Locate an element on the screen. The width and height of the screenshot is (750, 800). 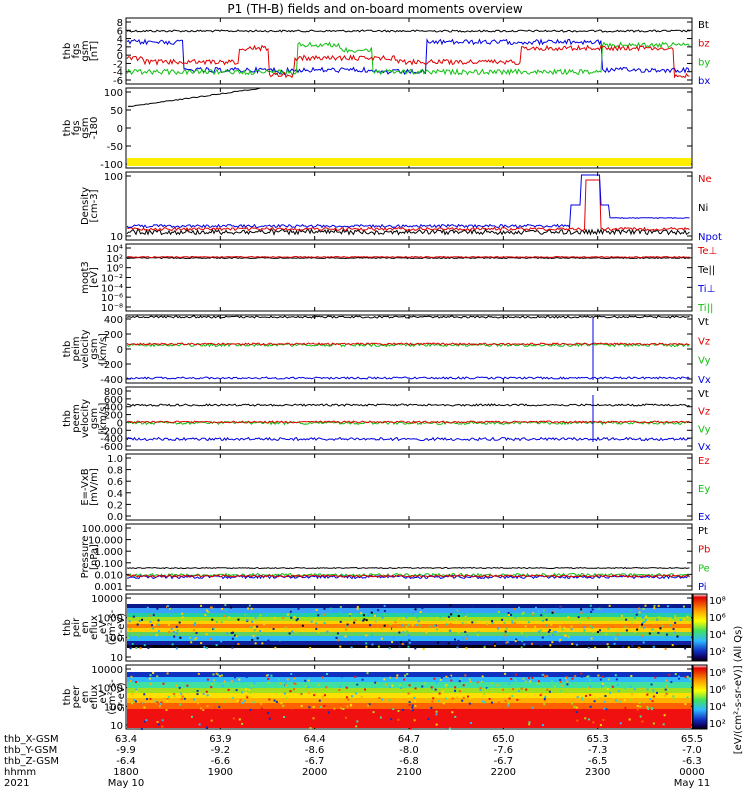
x-row-label: hhmm is located at coordinates (20, 772).